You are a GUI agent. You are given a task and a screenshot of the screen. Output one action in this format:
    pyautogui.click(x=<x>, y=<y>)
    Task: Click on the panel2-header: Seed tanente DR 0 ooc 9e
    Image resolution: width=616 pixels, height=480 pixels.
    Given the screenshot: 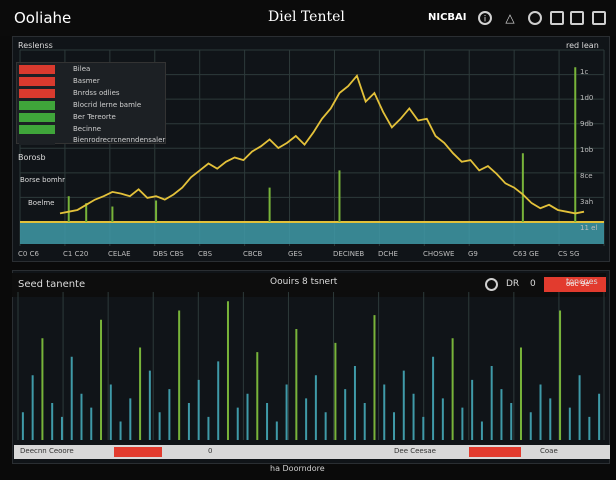 What is the action you would take?
    pyautogui.click(x=309, y=285)
    